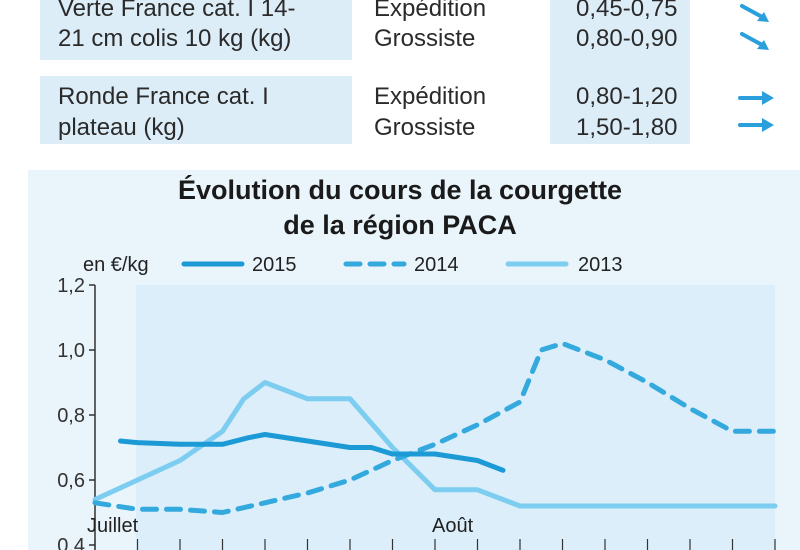 The height and width of the screenshot is (550, 800). I want to click on price-range: 1,50-1,80, so click(627, 127).